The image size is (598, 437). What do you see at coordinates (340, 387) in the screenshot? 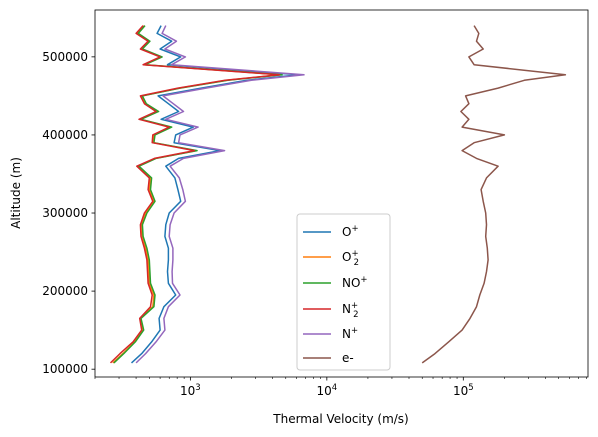
I see `x-axis-ticks: 103 104 105` at bounding box center [340, 387].